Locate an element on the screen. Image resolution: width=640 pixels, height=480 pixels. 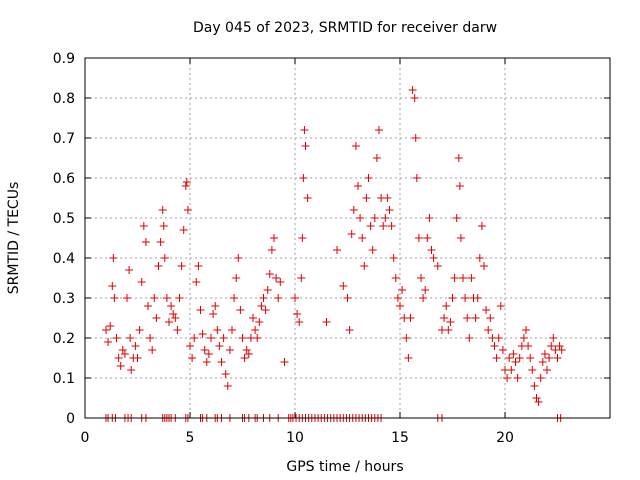
y-tick-label: 0.8 is located at coordinates (64, 99).